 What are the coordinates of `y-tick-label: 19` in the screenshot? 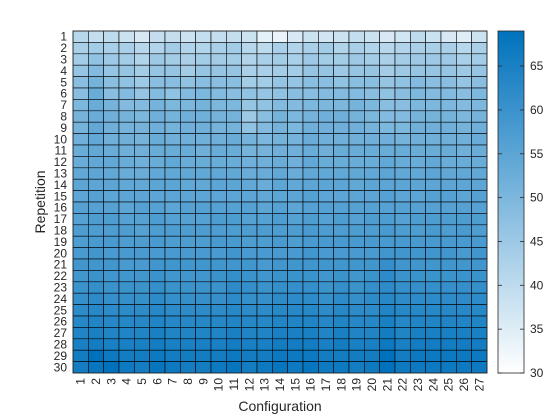 It's located at (61, 242).